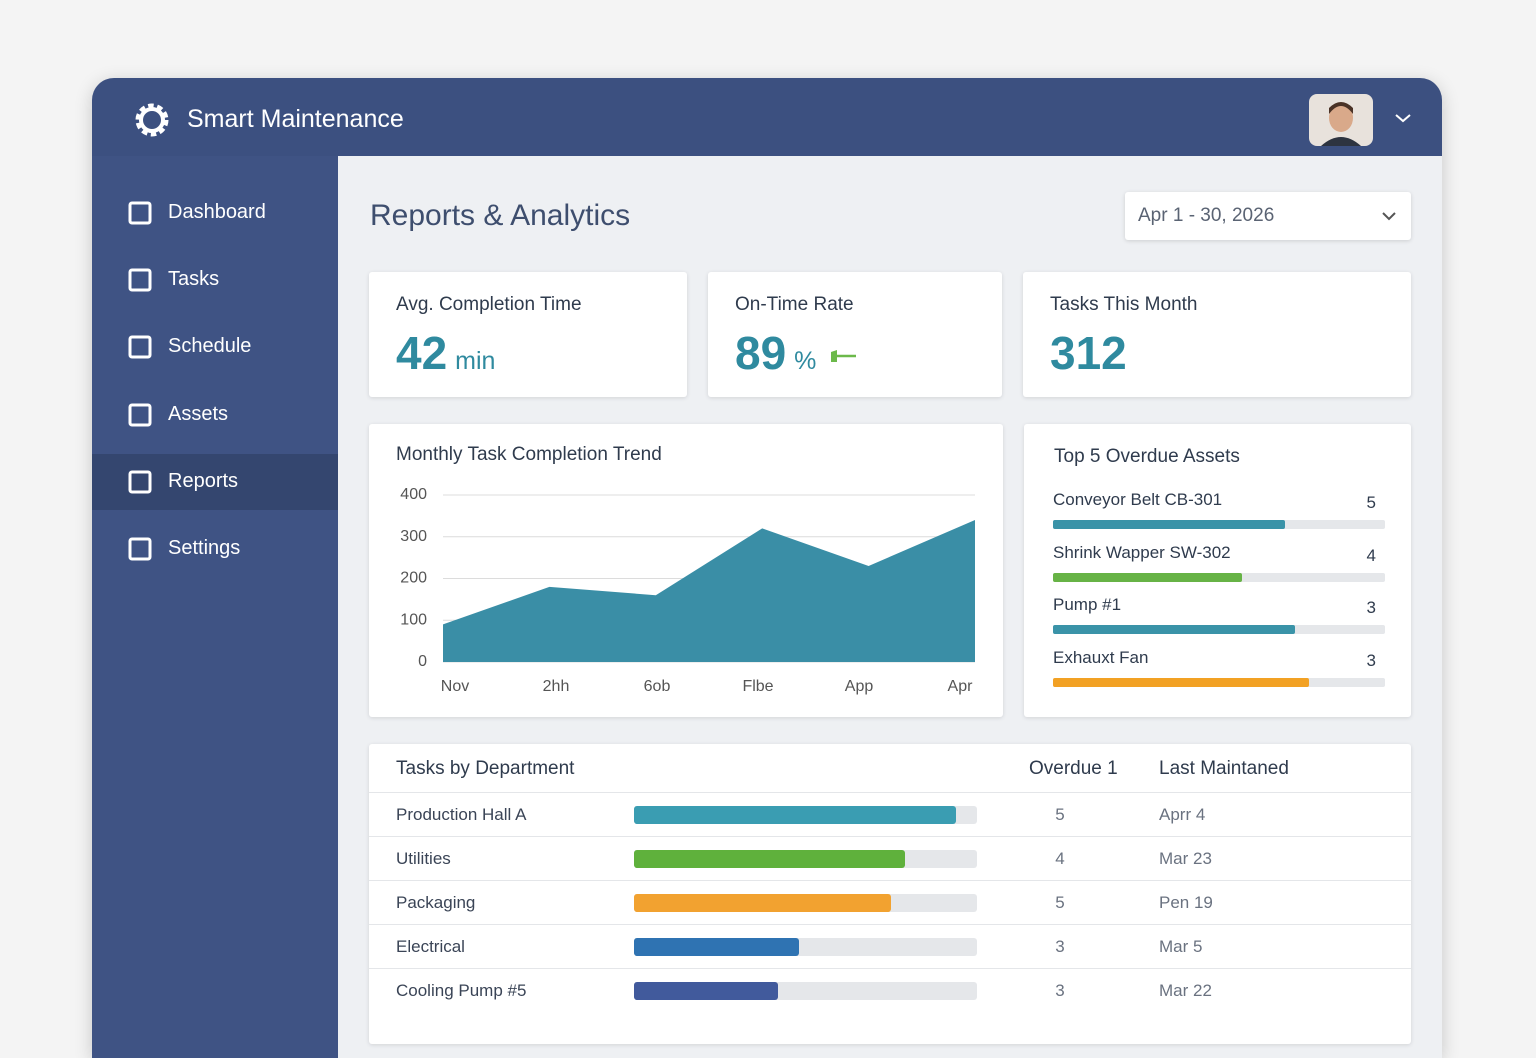 The image size is (1536, 1058). I want to click on y-tick-label: 400, so click(413, 494).